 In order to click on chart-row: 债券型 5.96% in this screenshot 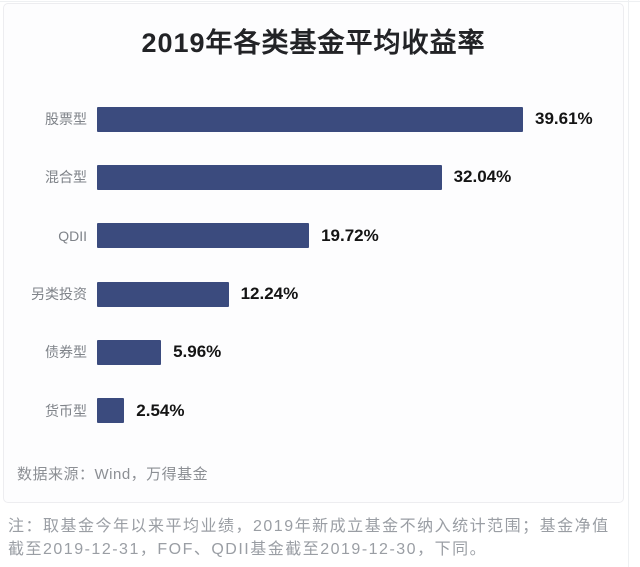, I will do `click(313, 352)`.